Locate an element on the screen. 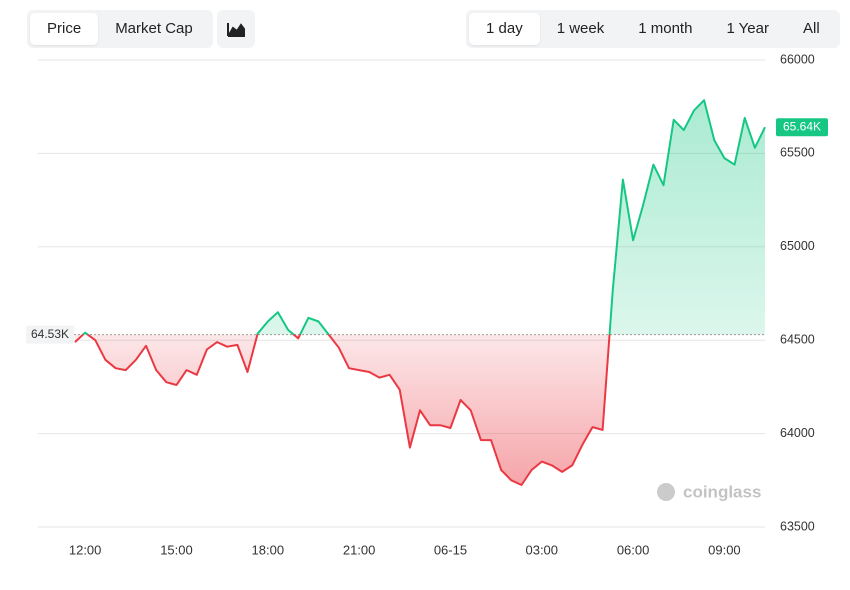 This screenshot has width=850, height=590. y-tick-label: 65000 is located at coordinates (797, 246).